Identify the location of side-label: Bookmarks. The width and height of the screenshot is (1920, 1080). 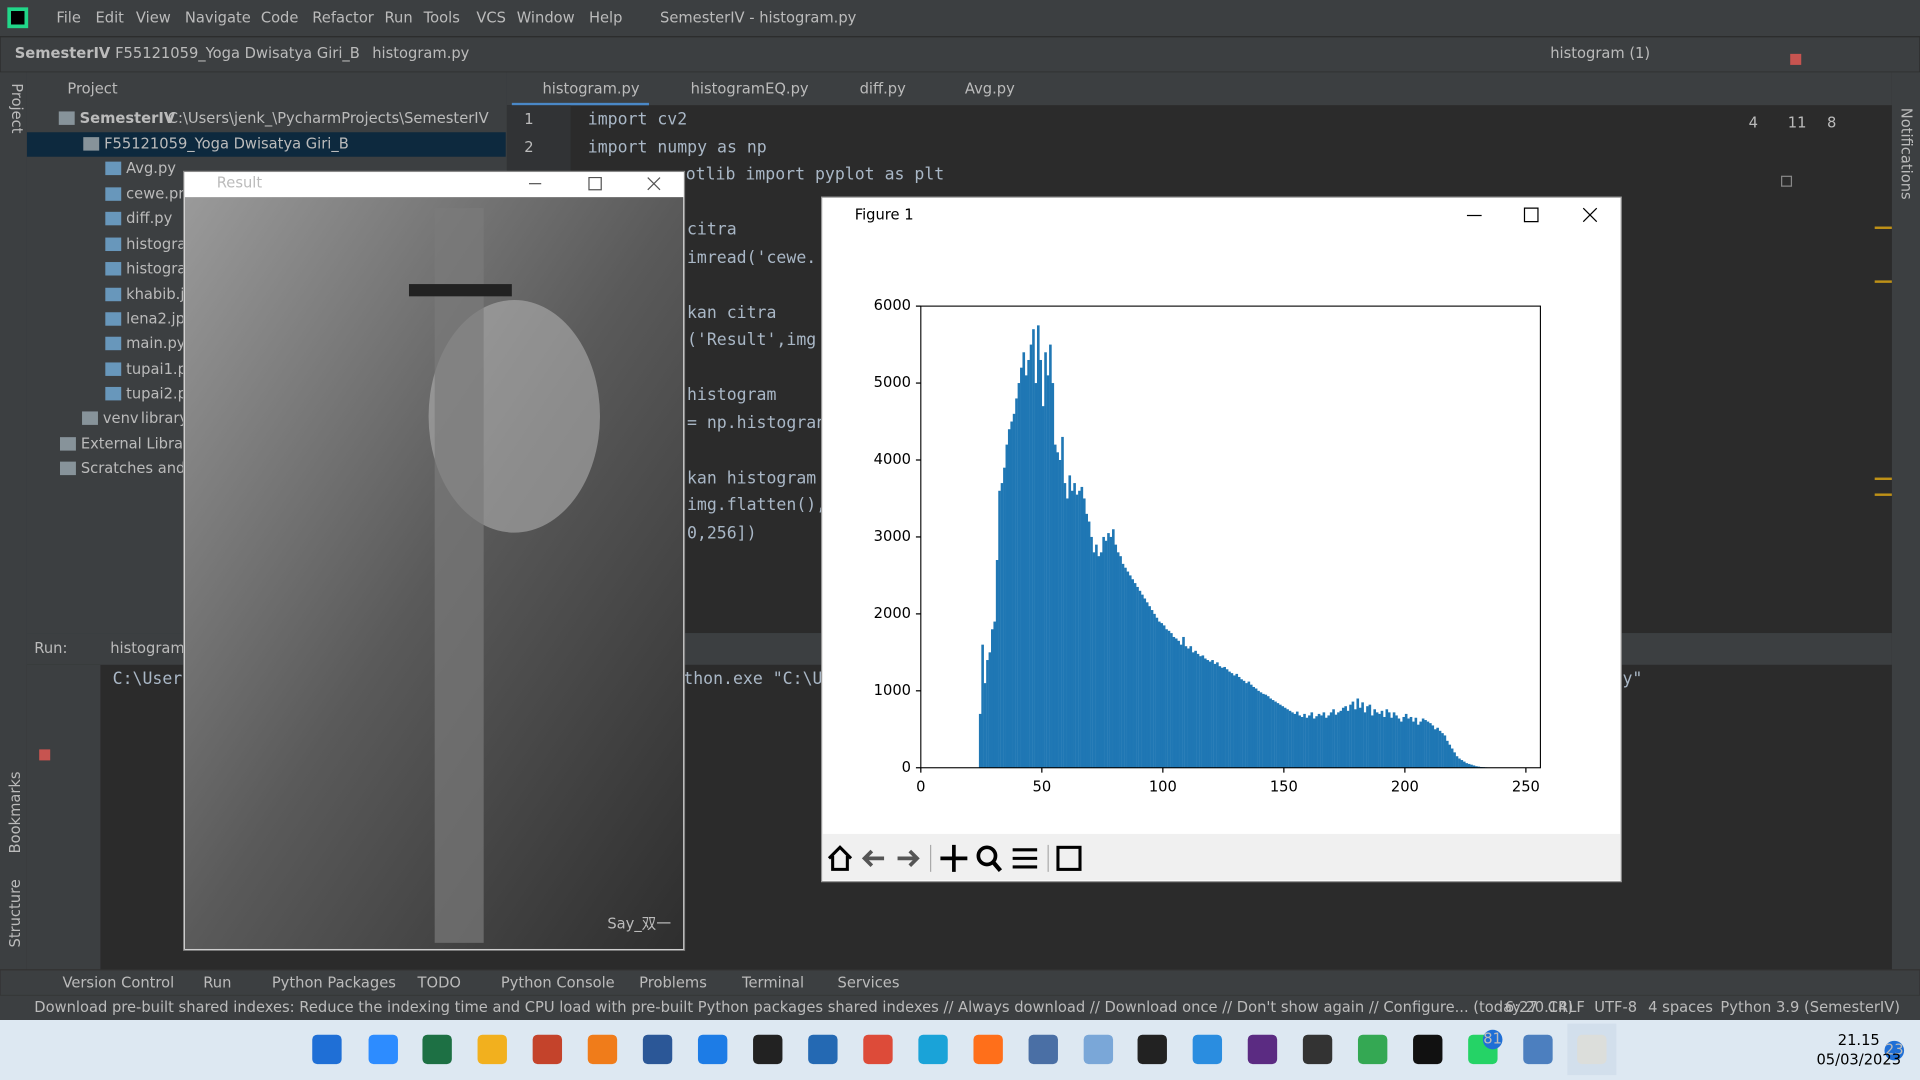
(15, 812).